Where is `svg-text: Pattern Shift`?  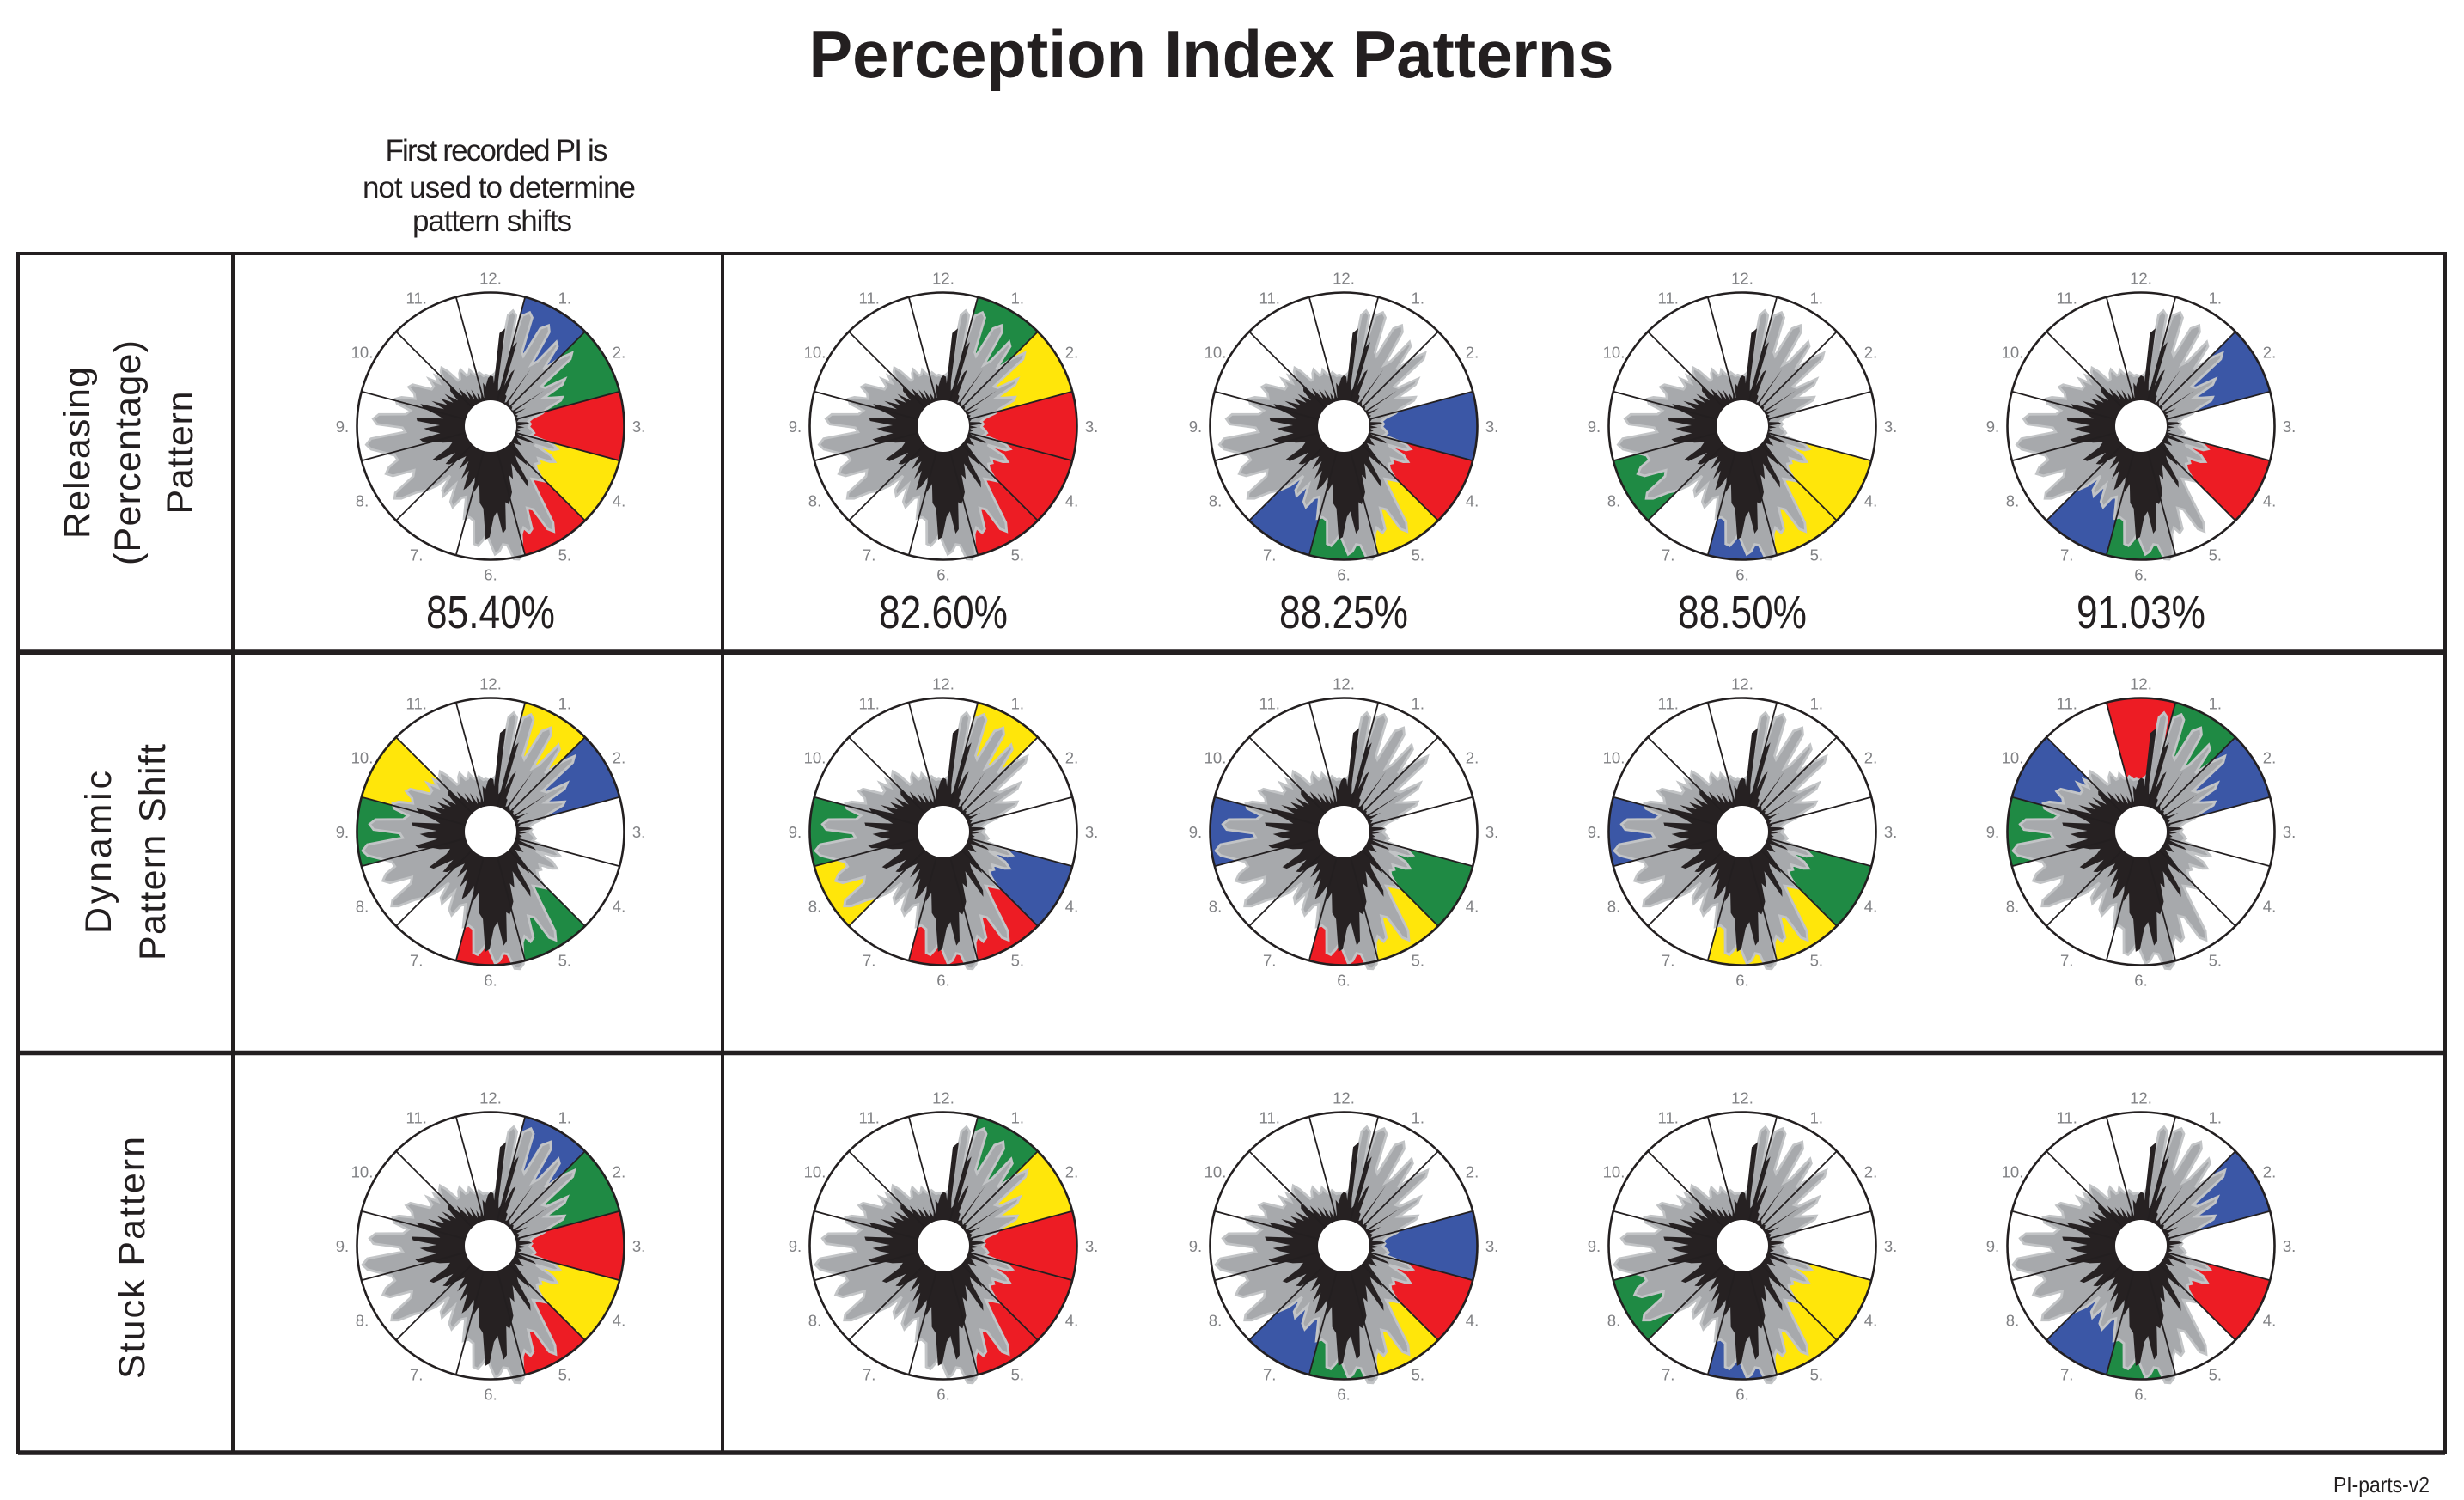 svg-text: Pattern Shift is located at coordinates (153, 852).